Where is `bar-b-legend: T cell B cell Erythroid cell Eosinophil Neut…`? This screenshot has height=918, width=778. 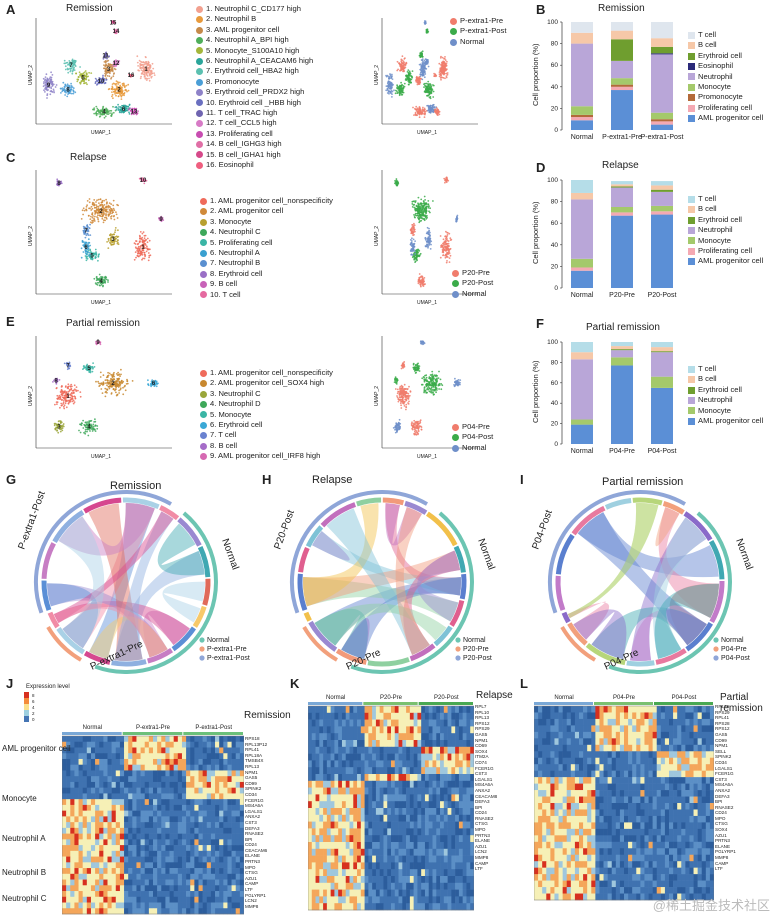 bar-b-legend: T cell B cell Erythroid cell Eosinophil Neut… is located at coordinates (725, 77).